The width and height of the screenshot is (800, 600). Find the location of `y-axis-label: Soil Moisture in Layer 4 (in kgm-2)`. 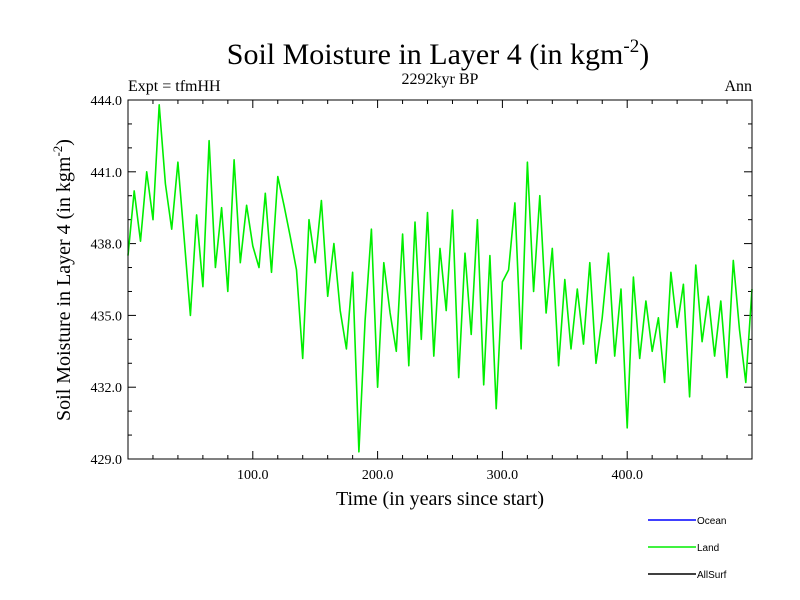

y-axis-label: Soil Moisture in Layer 4 (in kgm-2) is located at coordinates (62, 280).